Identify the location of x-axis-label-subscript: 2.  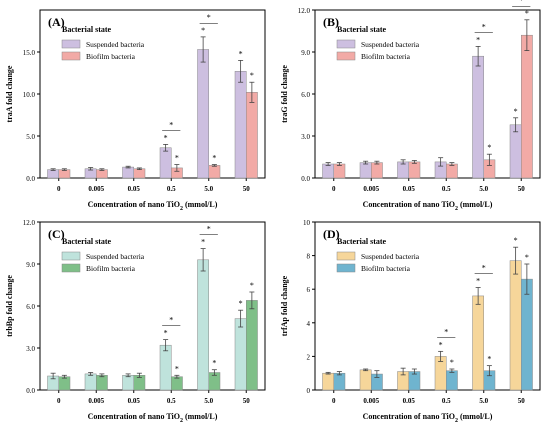
(456, 421).